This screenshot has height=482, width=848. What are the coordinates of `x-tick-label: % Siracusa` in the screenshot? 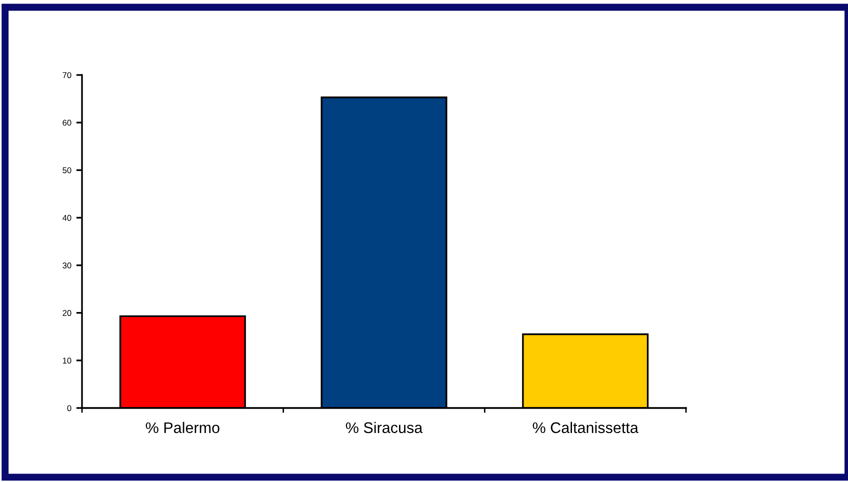 It's located at (384, 428).